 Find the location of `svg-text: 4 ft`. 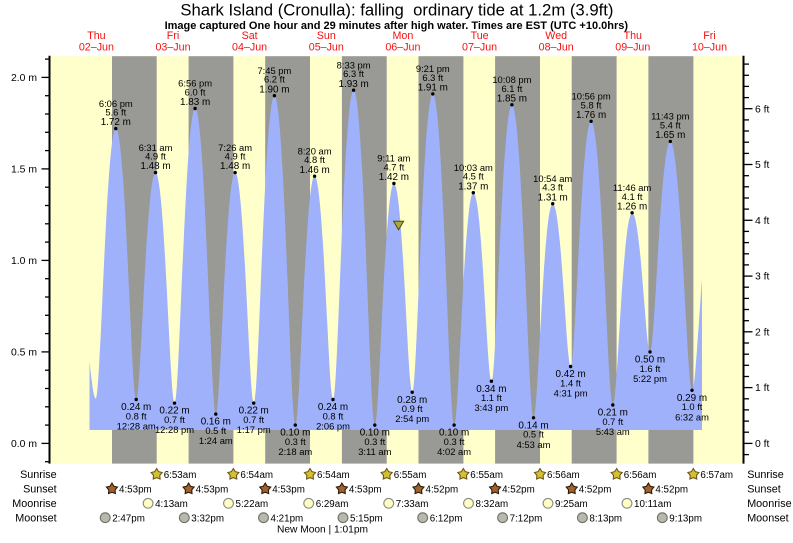

svg-text: 4 ft is located at coordinates (762, 221).